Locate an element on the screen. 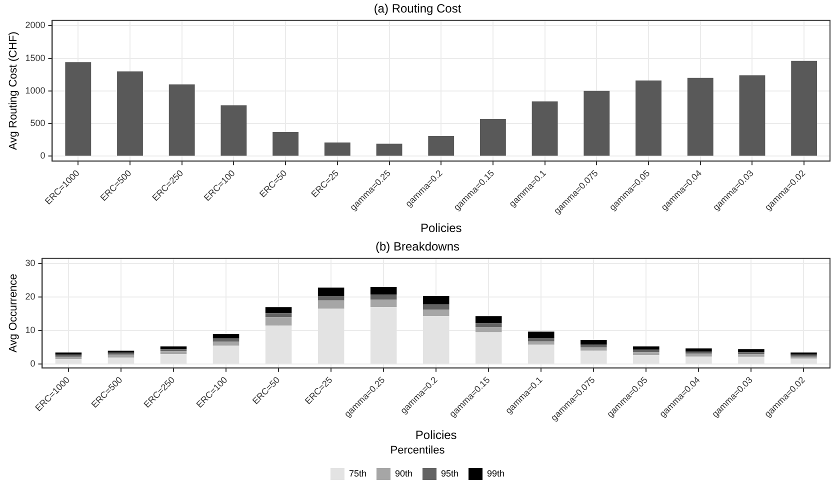  y-tick-label: 20 is located at coordinates (30, 297).